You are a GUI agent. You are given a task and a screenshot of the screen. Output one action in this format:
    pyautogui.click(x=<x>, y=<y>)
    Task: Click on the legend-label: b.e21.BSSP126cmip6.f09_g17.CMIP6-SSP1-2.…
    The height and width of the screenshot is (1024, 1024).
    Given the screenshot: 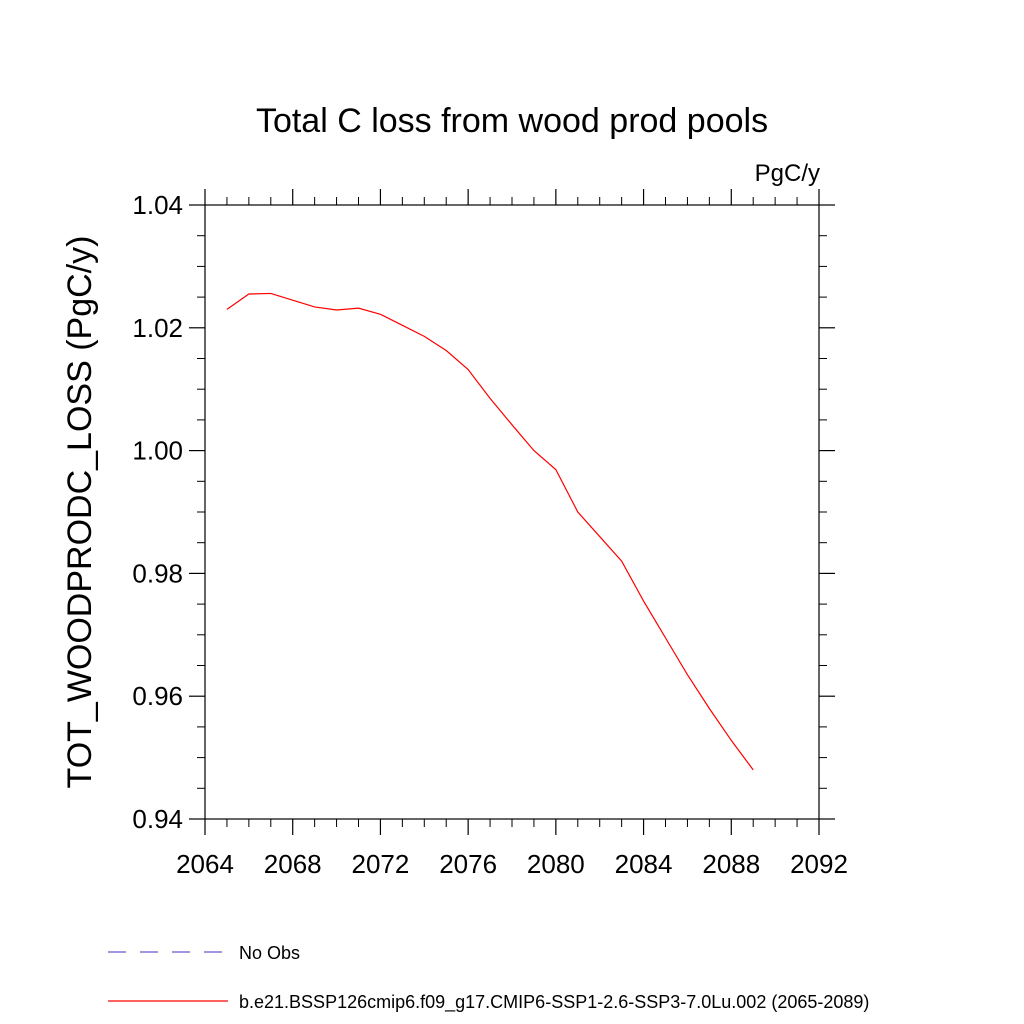 What is the action you would take?
    pyautogui.click(x=554, y=1002)
    